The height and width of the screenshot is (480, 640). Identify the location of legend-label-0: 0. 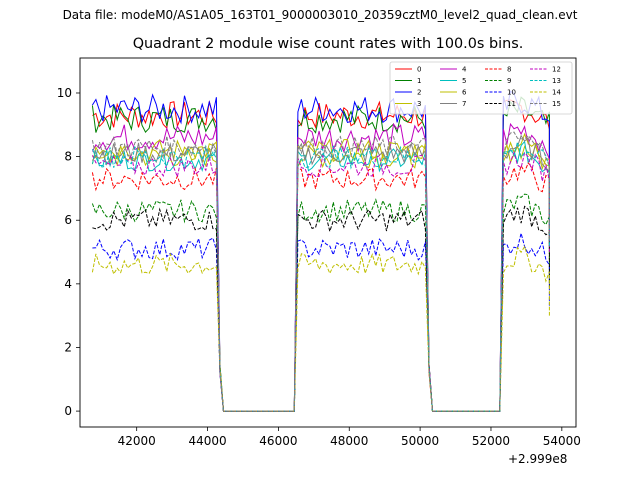
(419, 70).